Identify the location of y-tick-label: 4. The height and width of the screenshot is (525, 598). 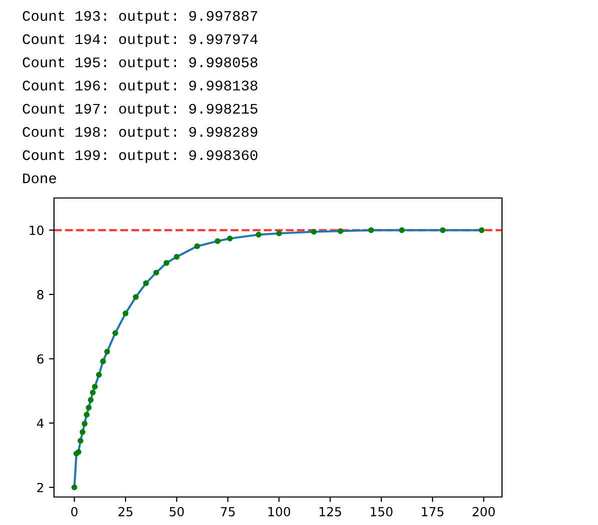
(40, 423).